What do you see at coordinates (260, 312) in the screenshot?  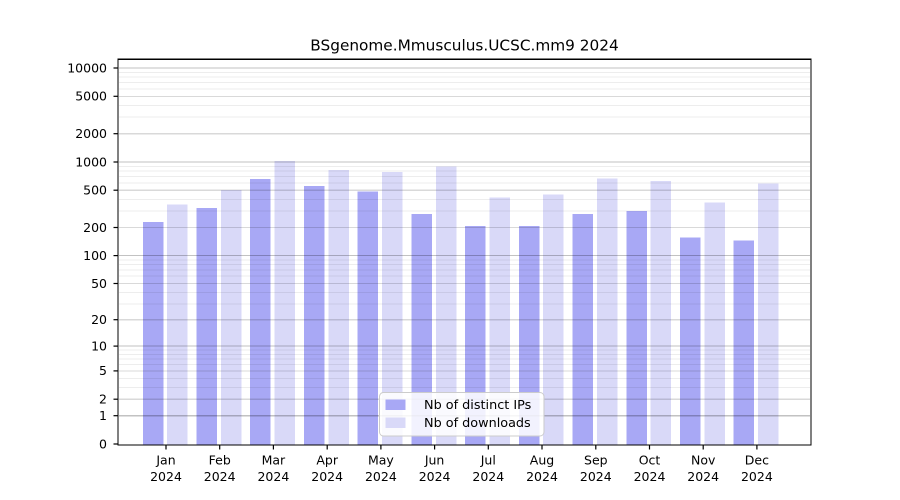 I see `bar-distinct-ips-mar` at bounding box center [260, 312].